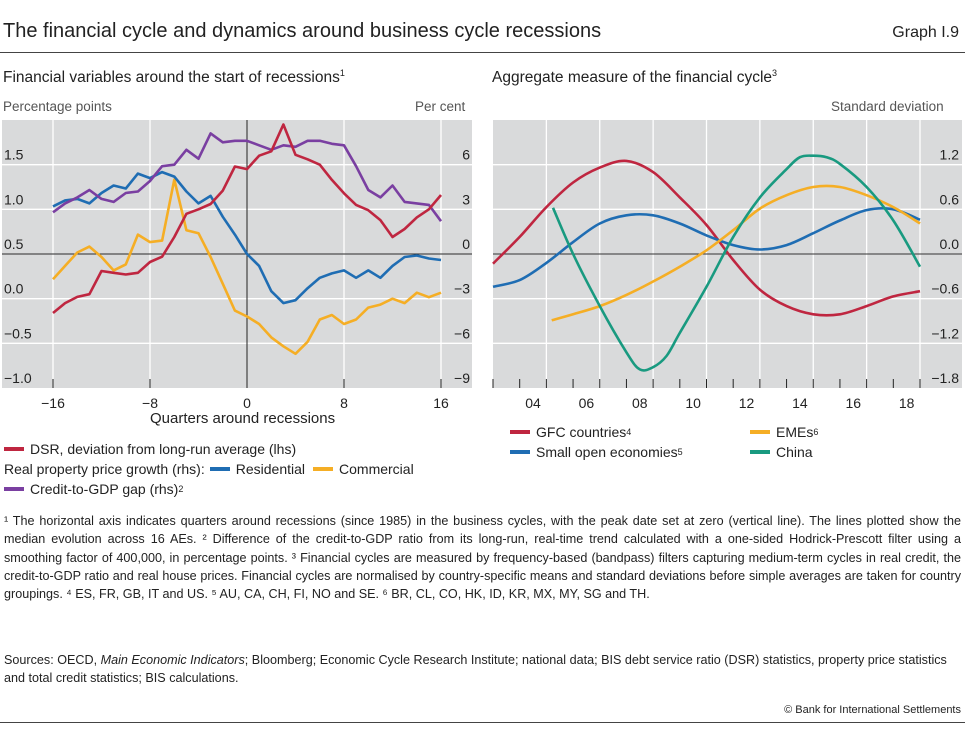  Describe the element at coordinates (945, 289) in the screenshot. I see `y-tick-label-right: −0.6` at that location.